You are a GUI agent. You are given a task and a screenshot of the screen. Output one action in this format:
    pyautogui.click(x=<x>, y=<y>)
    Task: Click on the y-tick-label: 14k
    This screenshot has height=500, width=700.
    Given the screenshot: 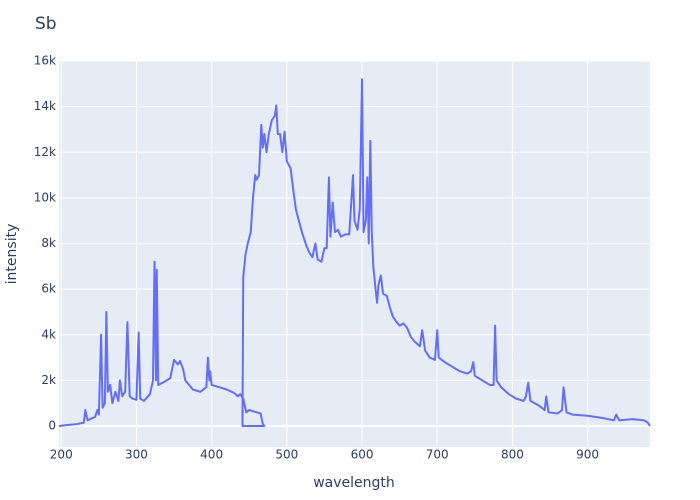 What is the action you would take?
    pyautogui.click(x=45, y=106)
    